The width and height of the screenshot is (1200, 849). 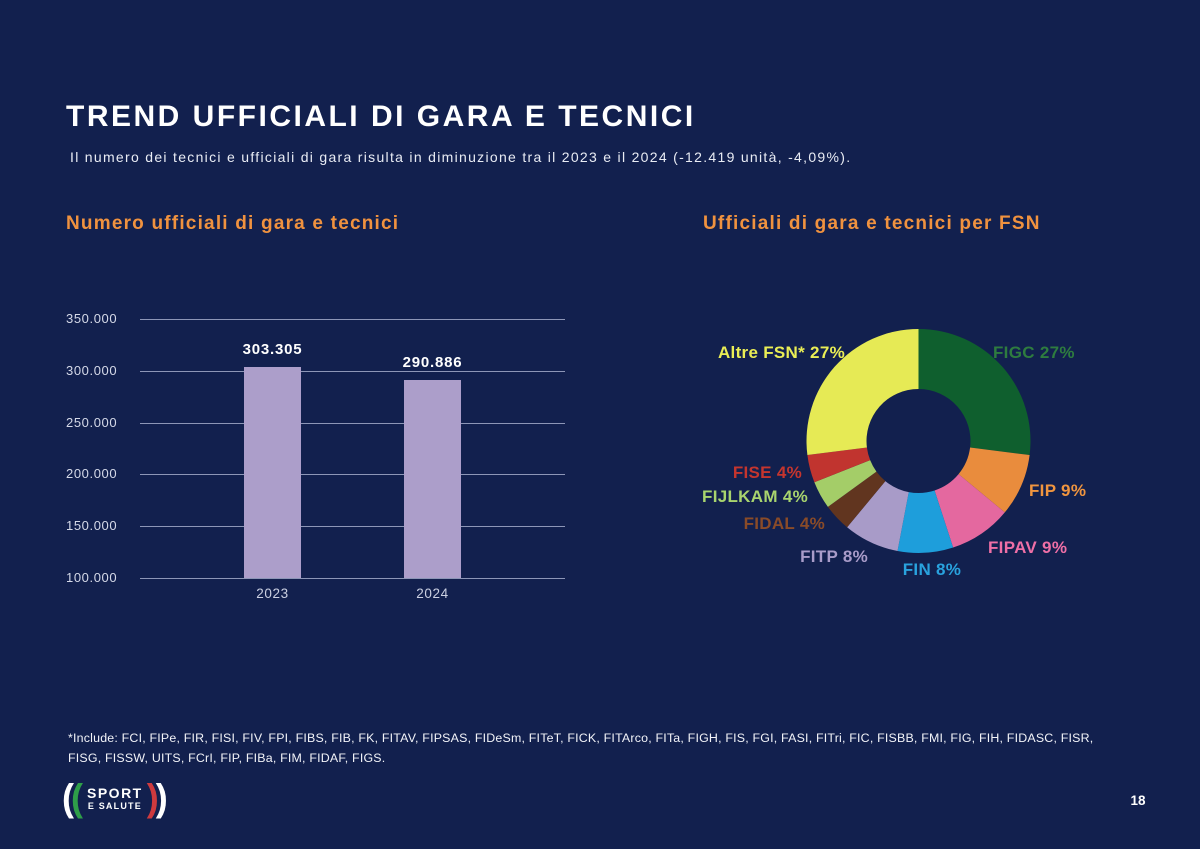 What do you see at coordinates (233, 223) in the screenshot?
I see `bar-chart-title: Numero ufficiali di gara e tecnici` at bounding box center [233, 223].